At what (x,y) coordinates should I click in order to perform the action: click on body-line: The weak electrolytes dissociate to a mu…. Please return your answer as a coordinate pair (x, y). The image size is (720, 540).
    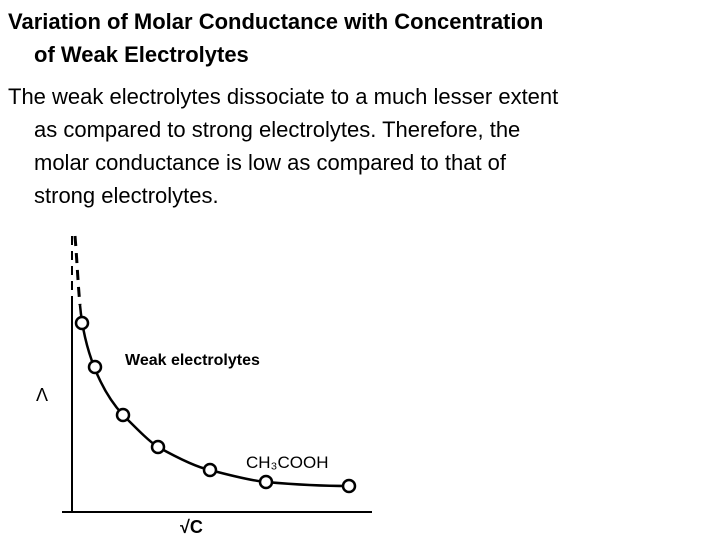
    Looking at the image, I should click on (283, 96).